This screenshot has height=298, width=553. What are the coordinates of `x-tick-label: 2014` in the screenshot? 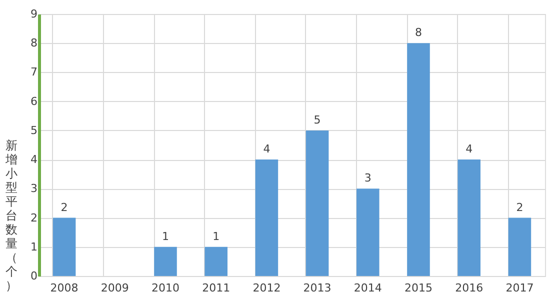 It's located at (368, 288).